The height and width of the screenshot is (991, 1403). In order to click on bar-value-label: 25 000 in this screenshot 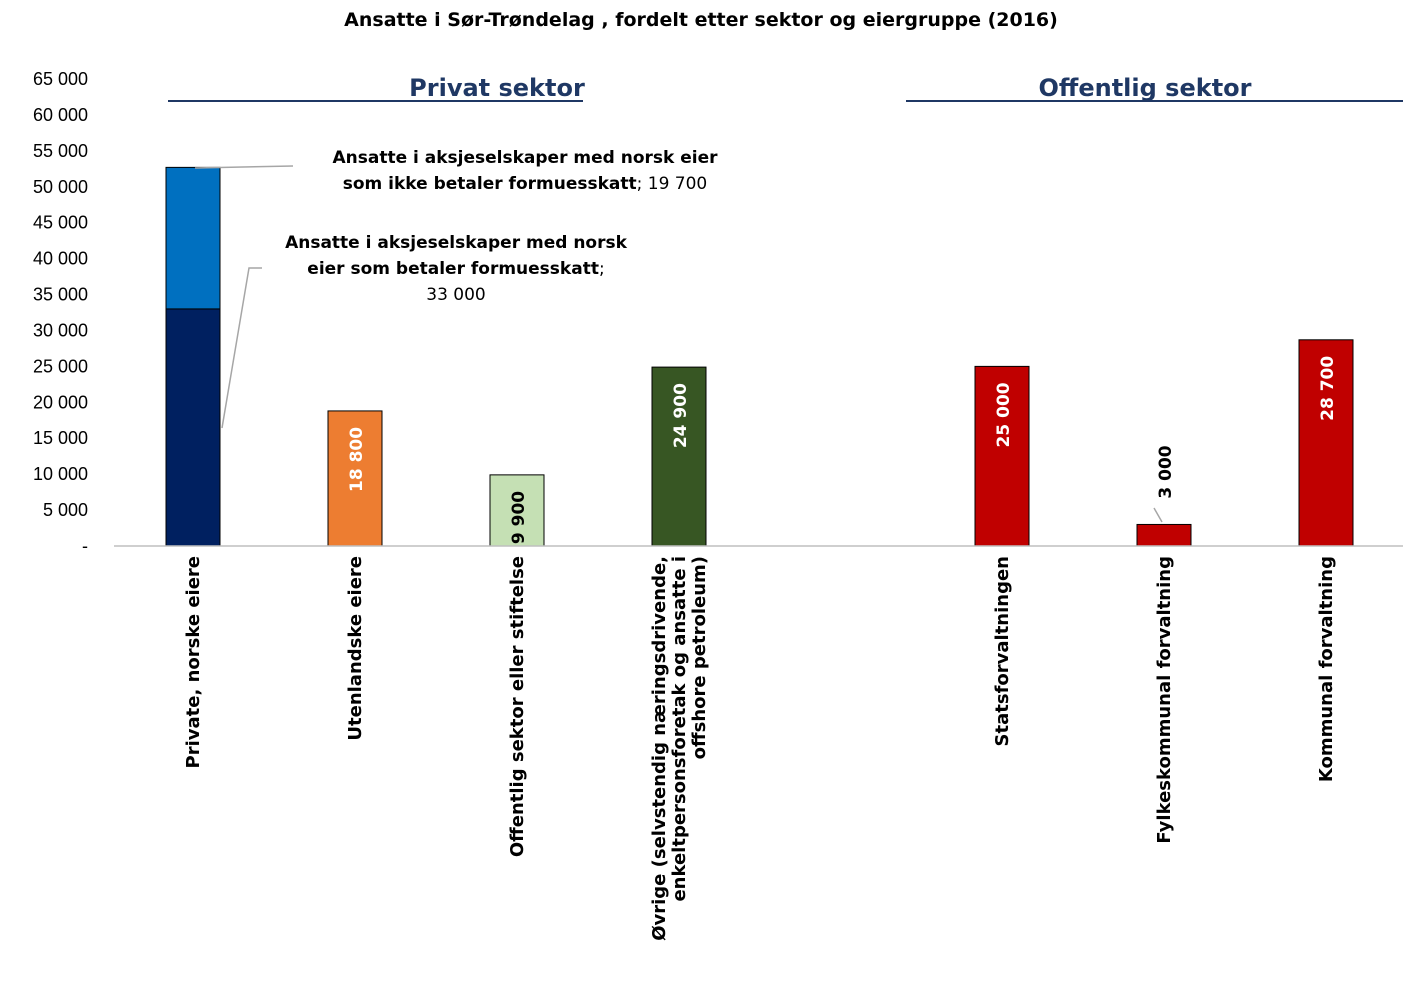, I will do `click(1004, 414)`.